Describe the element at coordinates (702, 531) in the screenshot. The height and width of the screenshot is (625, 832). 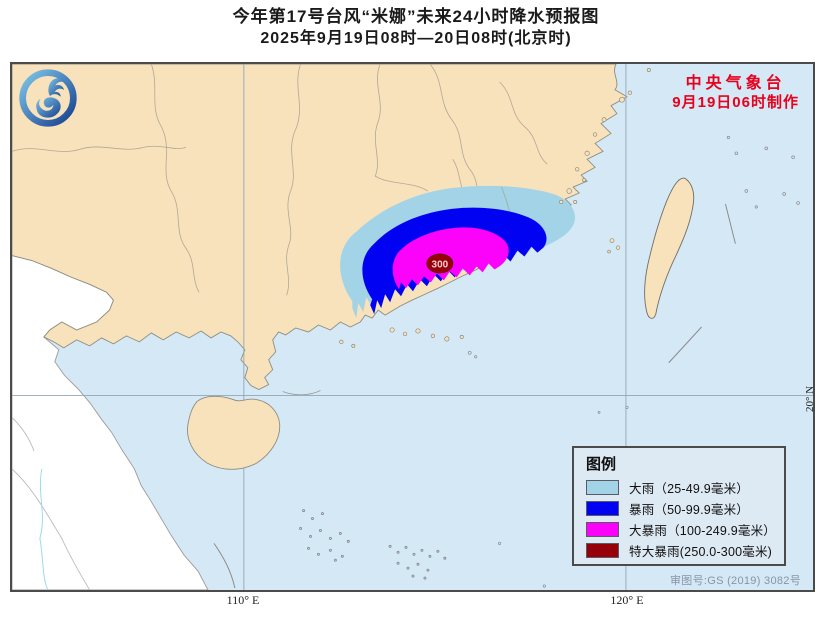
I see `legend-label: 大暴雨（100-249.9毫米）` at that location.